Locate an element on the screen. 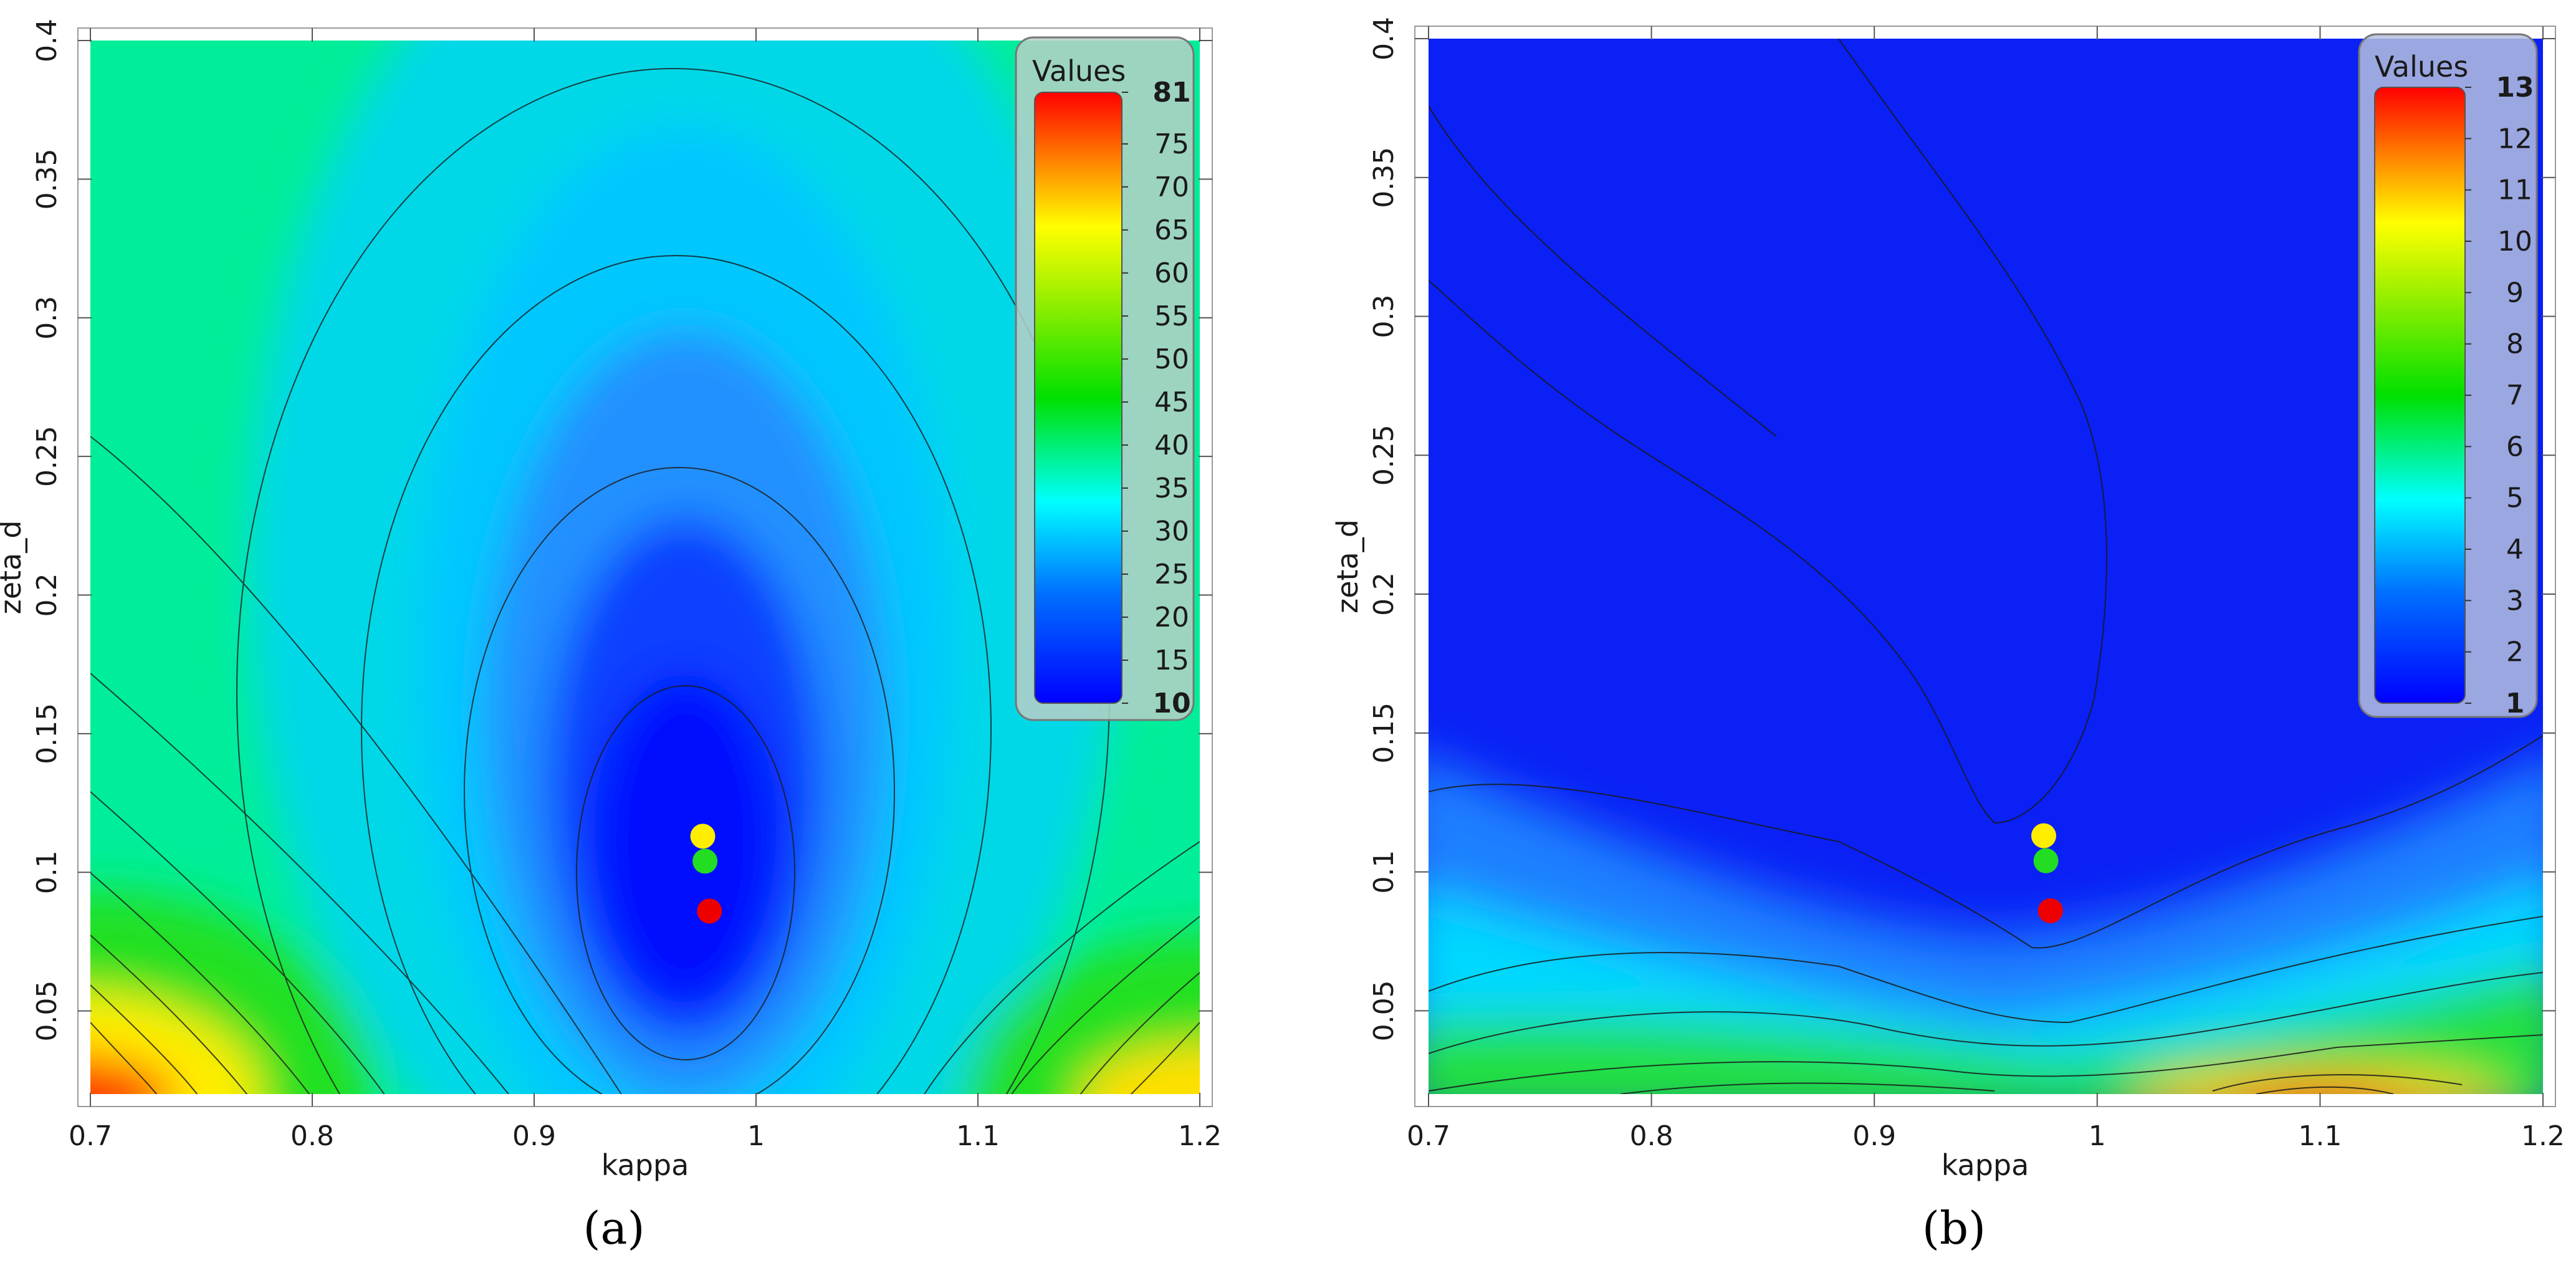 The width and height of the screenshot is (2576, 1268). legend-title-a: Values is located at coordinates (1079, 71).